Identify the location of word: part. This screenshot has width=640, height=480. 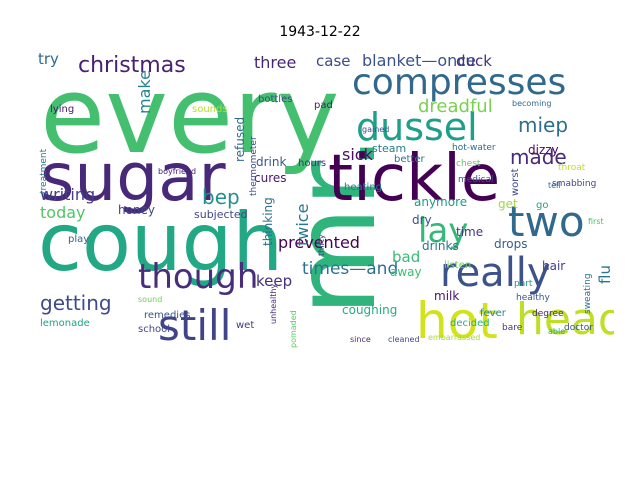
(523, 284).